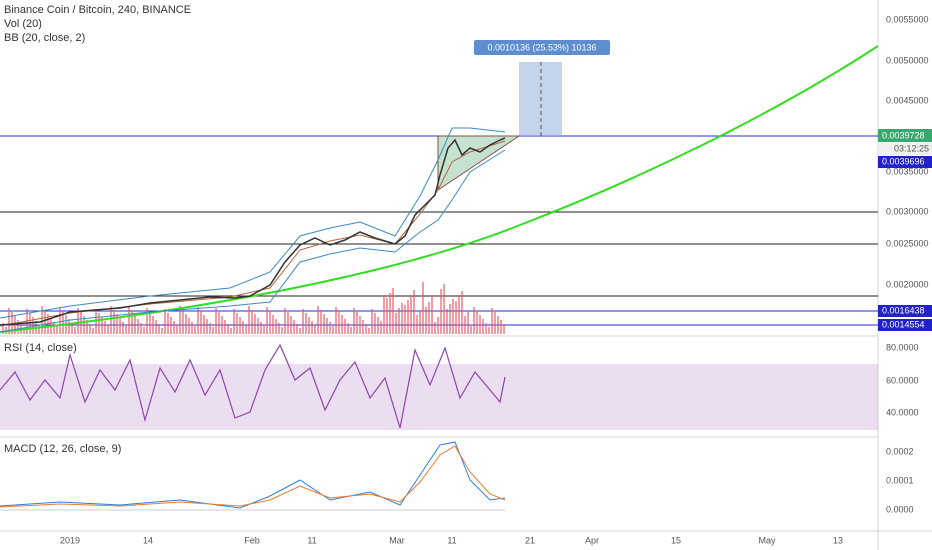 The image size is (932, 550). I want to click on time-tick-label: 15, so click(676, 540).